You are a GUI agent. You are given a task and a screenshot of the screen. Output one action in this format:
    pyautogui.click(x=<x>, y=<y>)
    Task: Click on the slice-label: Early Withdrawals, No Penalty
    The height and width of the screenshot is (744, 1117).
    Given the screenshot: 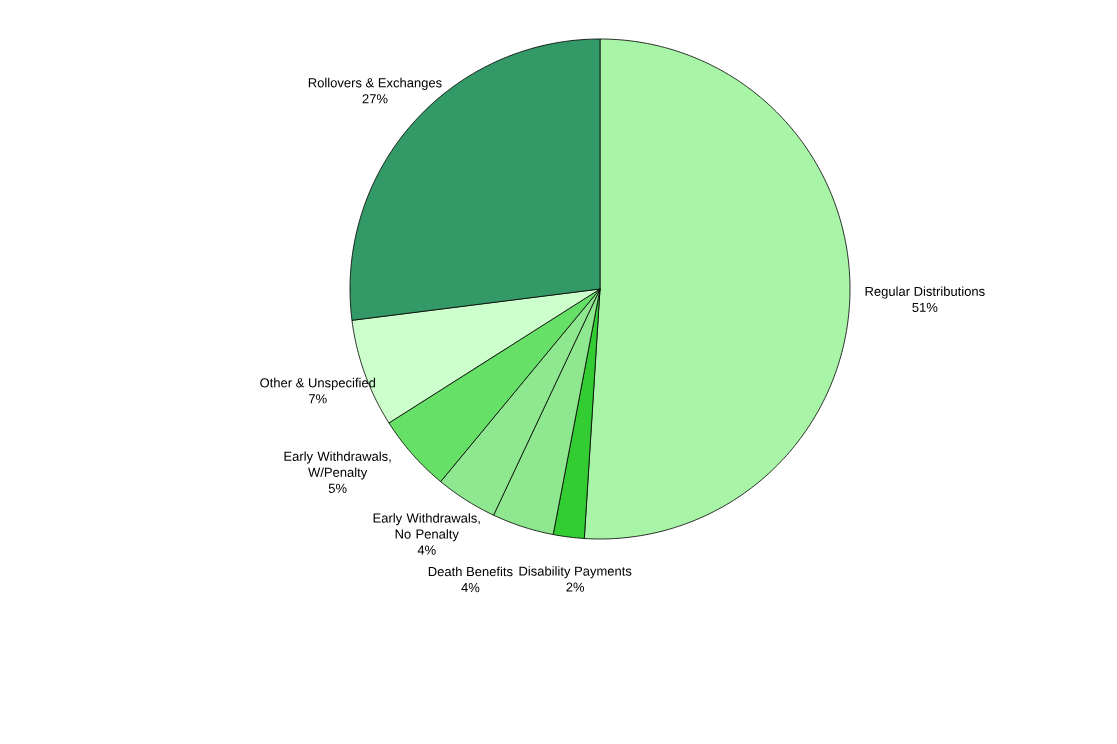 What is the action you would take?
    pyautogui.click(x=426, y=527)
    